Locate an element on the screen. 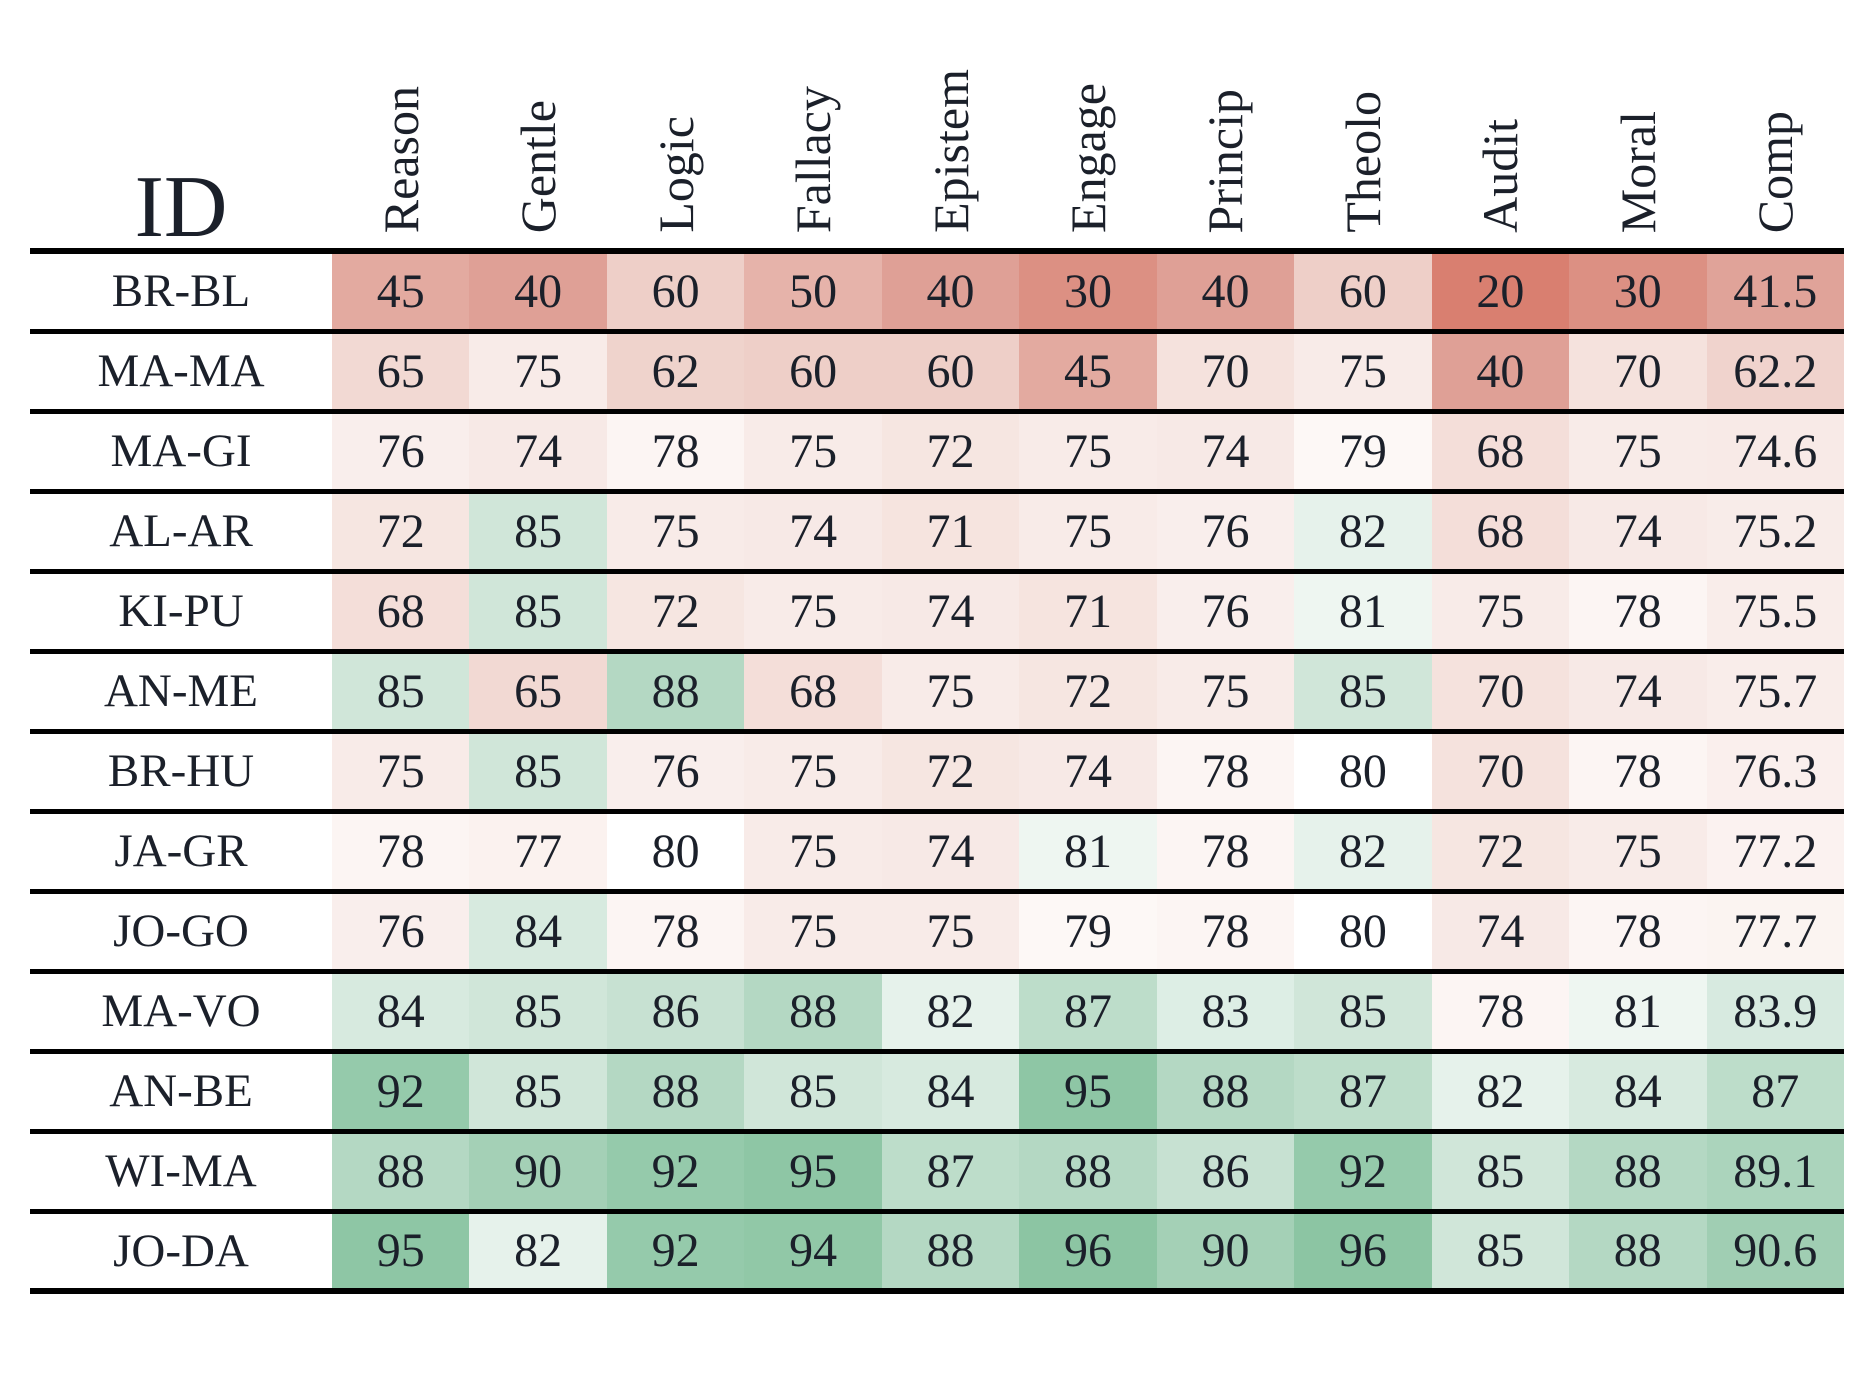 This screenshot has height=1380, width=1862. row-id-label: JO-GO is located at coordinates (181, 932).